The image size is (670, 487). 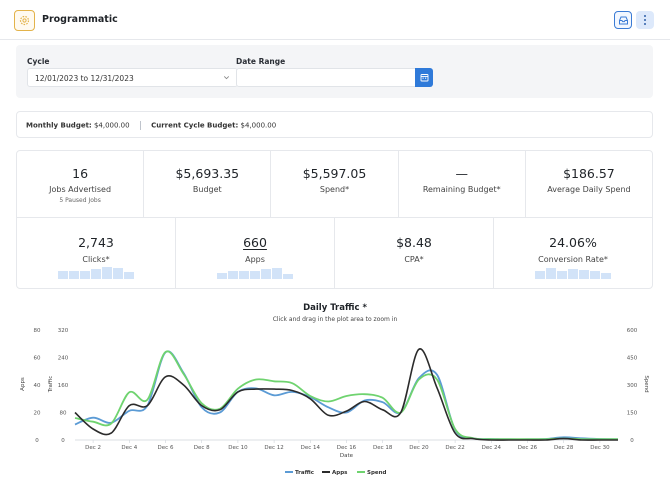 I want to click on x-tick-label: Dec 14, so click(x=311, y=448).